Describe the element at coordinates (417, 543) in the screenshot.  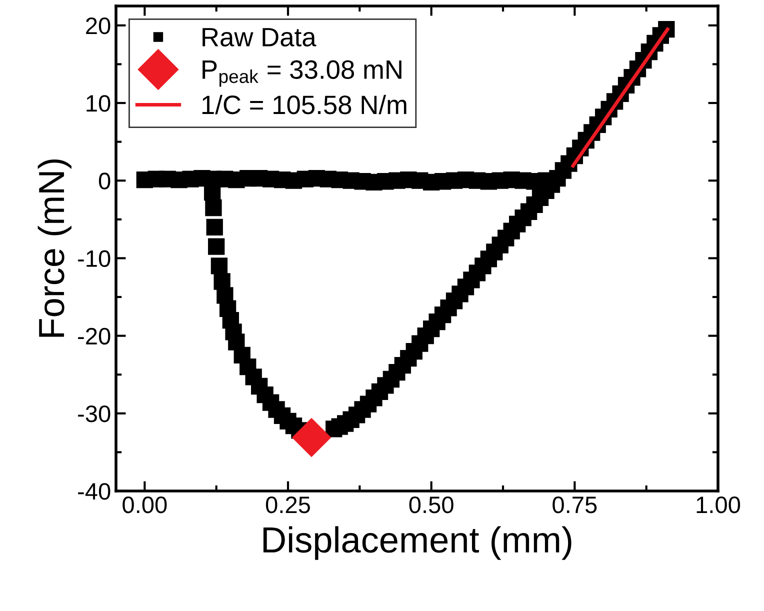
I see `x-axis-title: Displacement (mm)` at that location.